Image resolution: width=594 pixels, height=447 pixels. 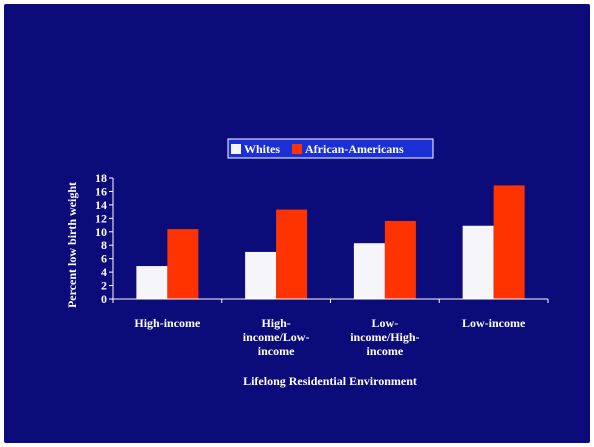 I want to click on legend-swatch-african-americans, so click(x=297, y=149).